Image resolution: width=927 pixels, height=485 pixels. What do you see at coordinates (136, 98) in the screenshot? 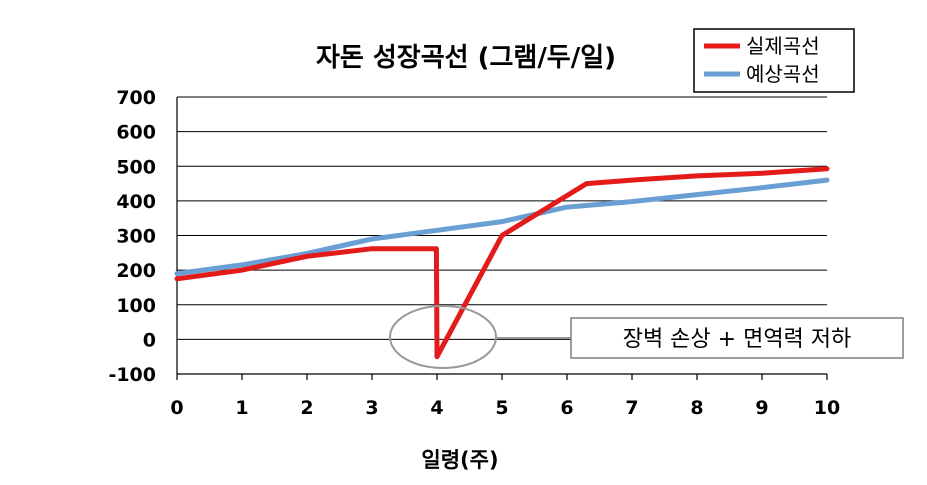
I see `y-tick-label: 700` at bounding box center [136, 98].